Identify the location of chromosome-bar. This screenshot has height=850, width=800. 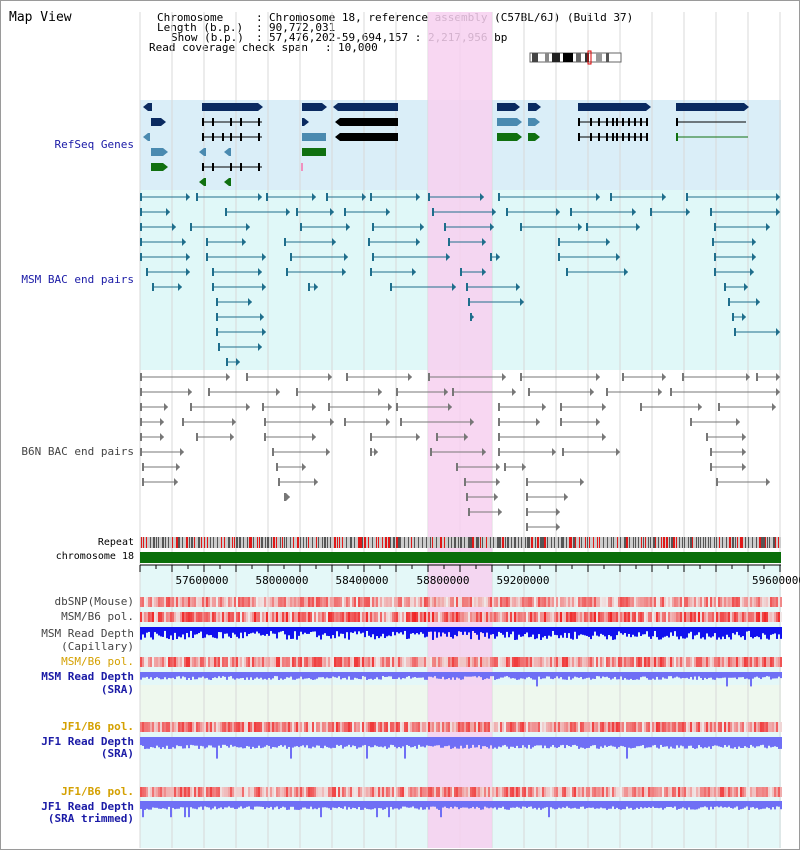
(460, 557).